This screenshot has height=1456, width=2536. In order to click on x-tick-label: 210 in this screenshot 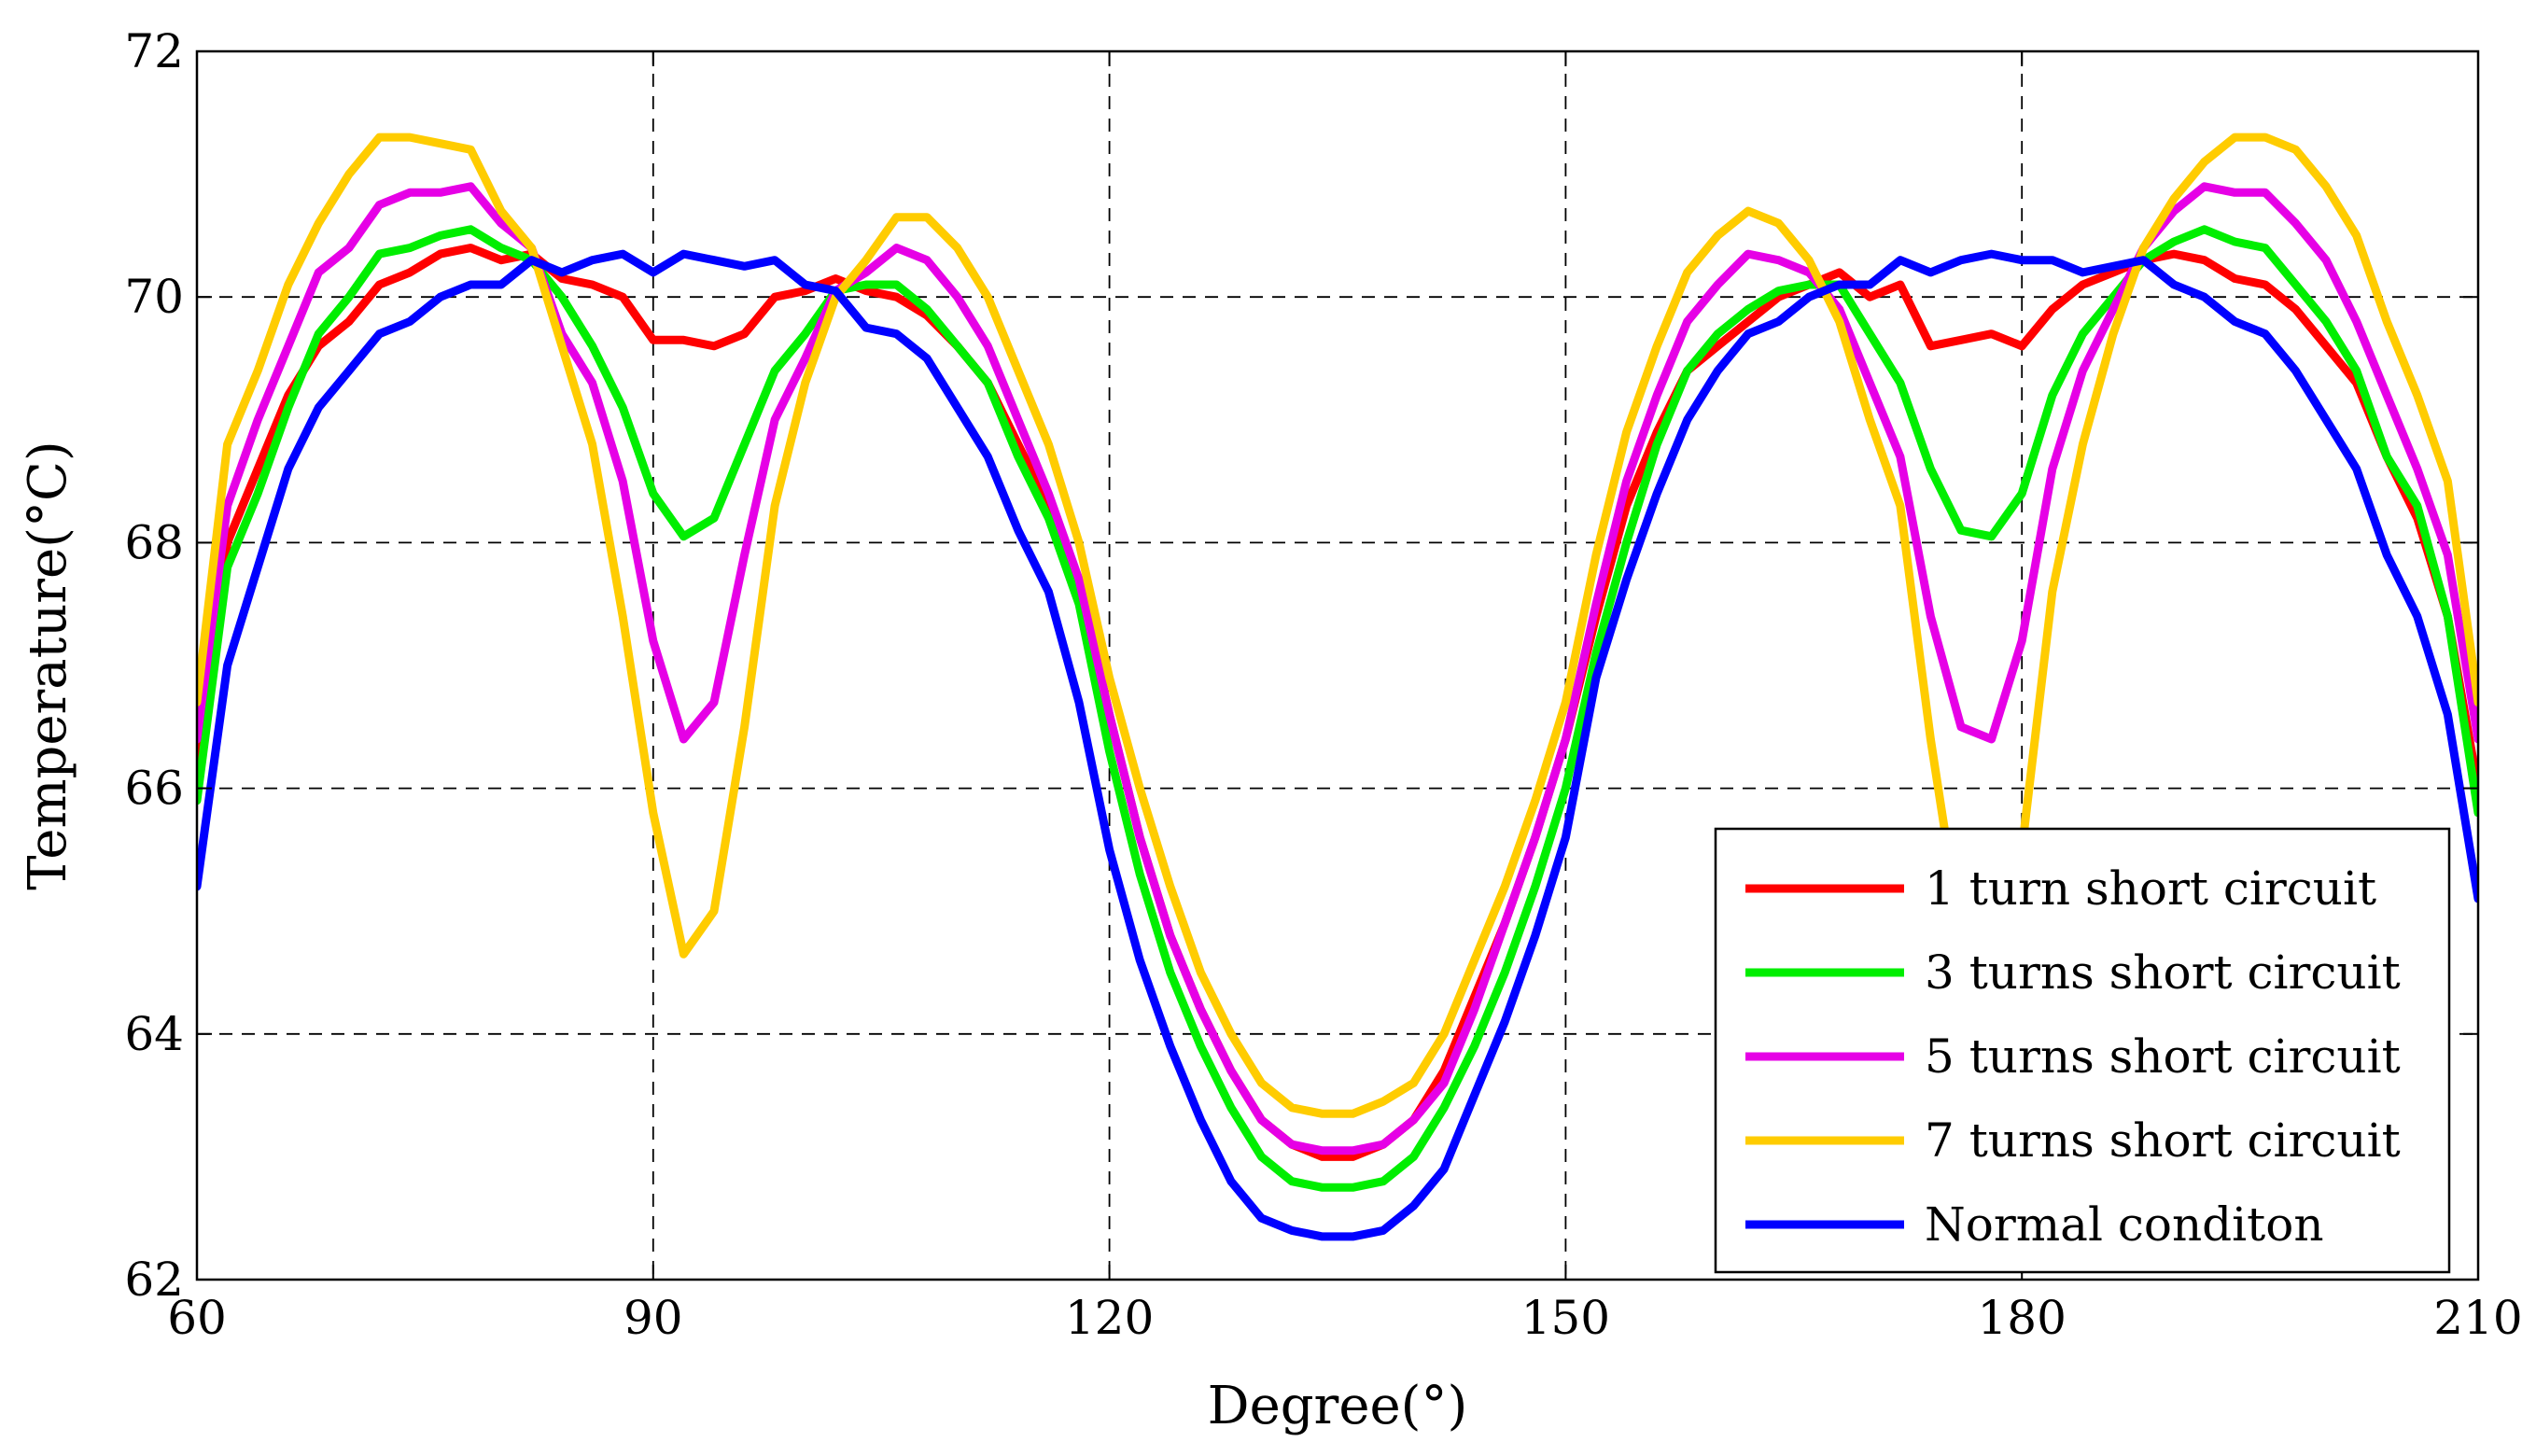, I will do `click(2477, 1318)`.